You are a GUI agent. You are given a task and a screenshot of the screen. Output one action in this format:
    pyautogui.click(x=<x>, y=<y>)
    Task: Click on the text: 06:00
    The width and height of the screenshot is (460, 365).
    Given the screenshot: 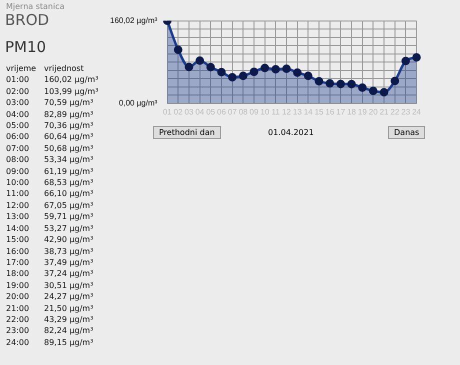 What is the action you would take?
    pyautogui.click(x=17, y=137)
    